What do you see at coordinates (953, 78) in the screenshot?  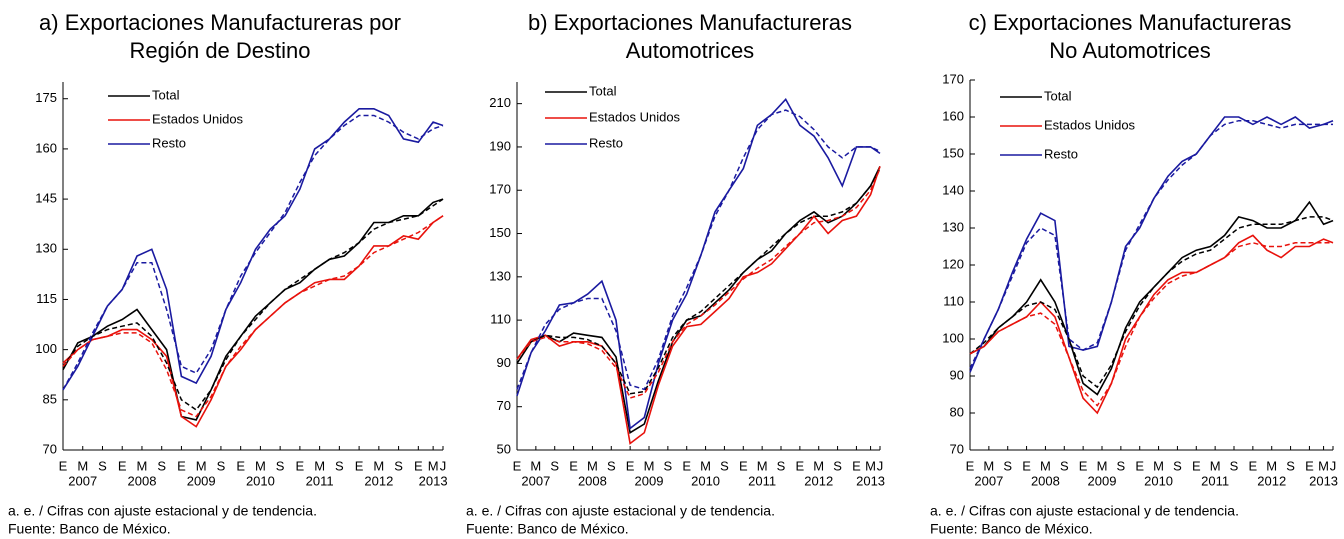 I see `y-tick-label: 170` at bounding box center [953, 78].